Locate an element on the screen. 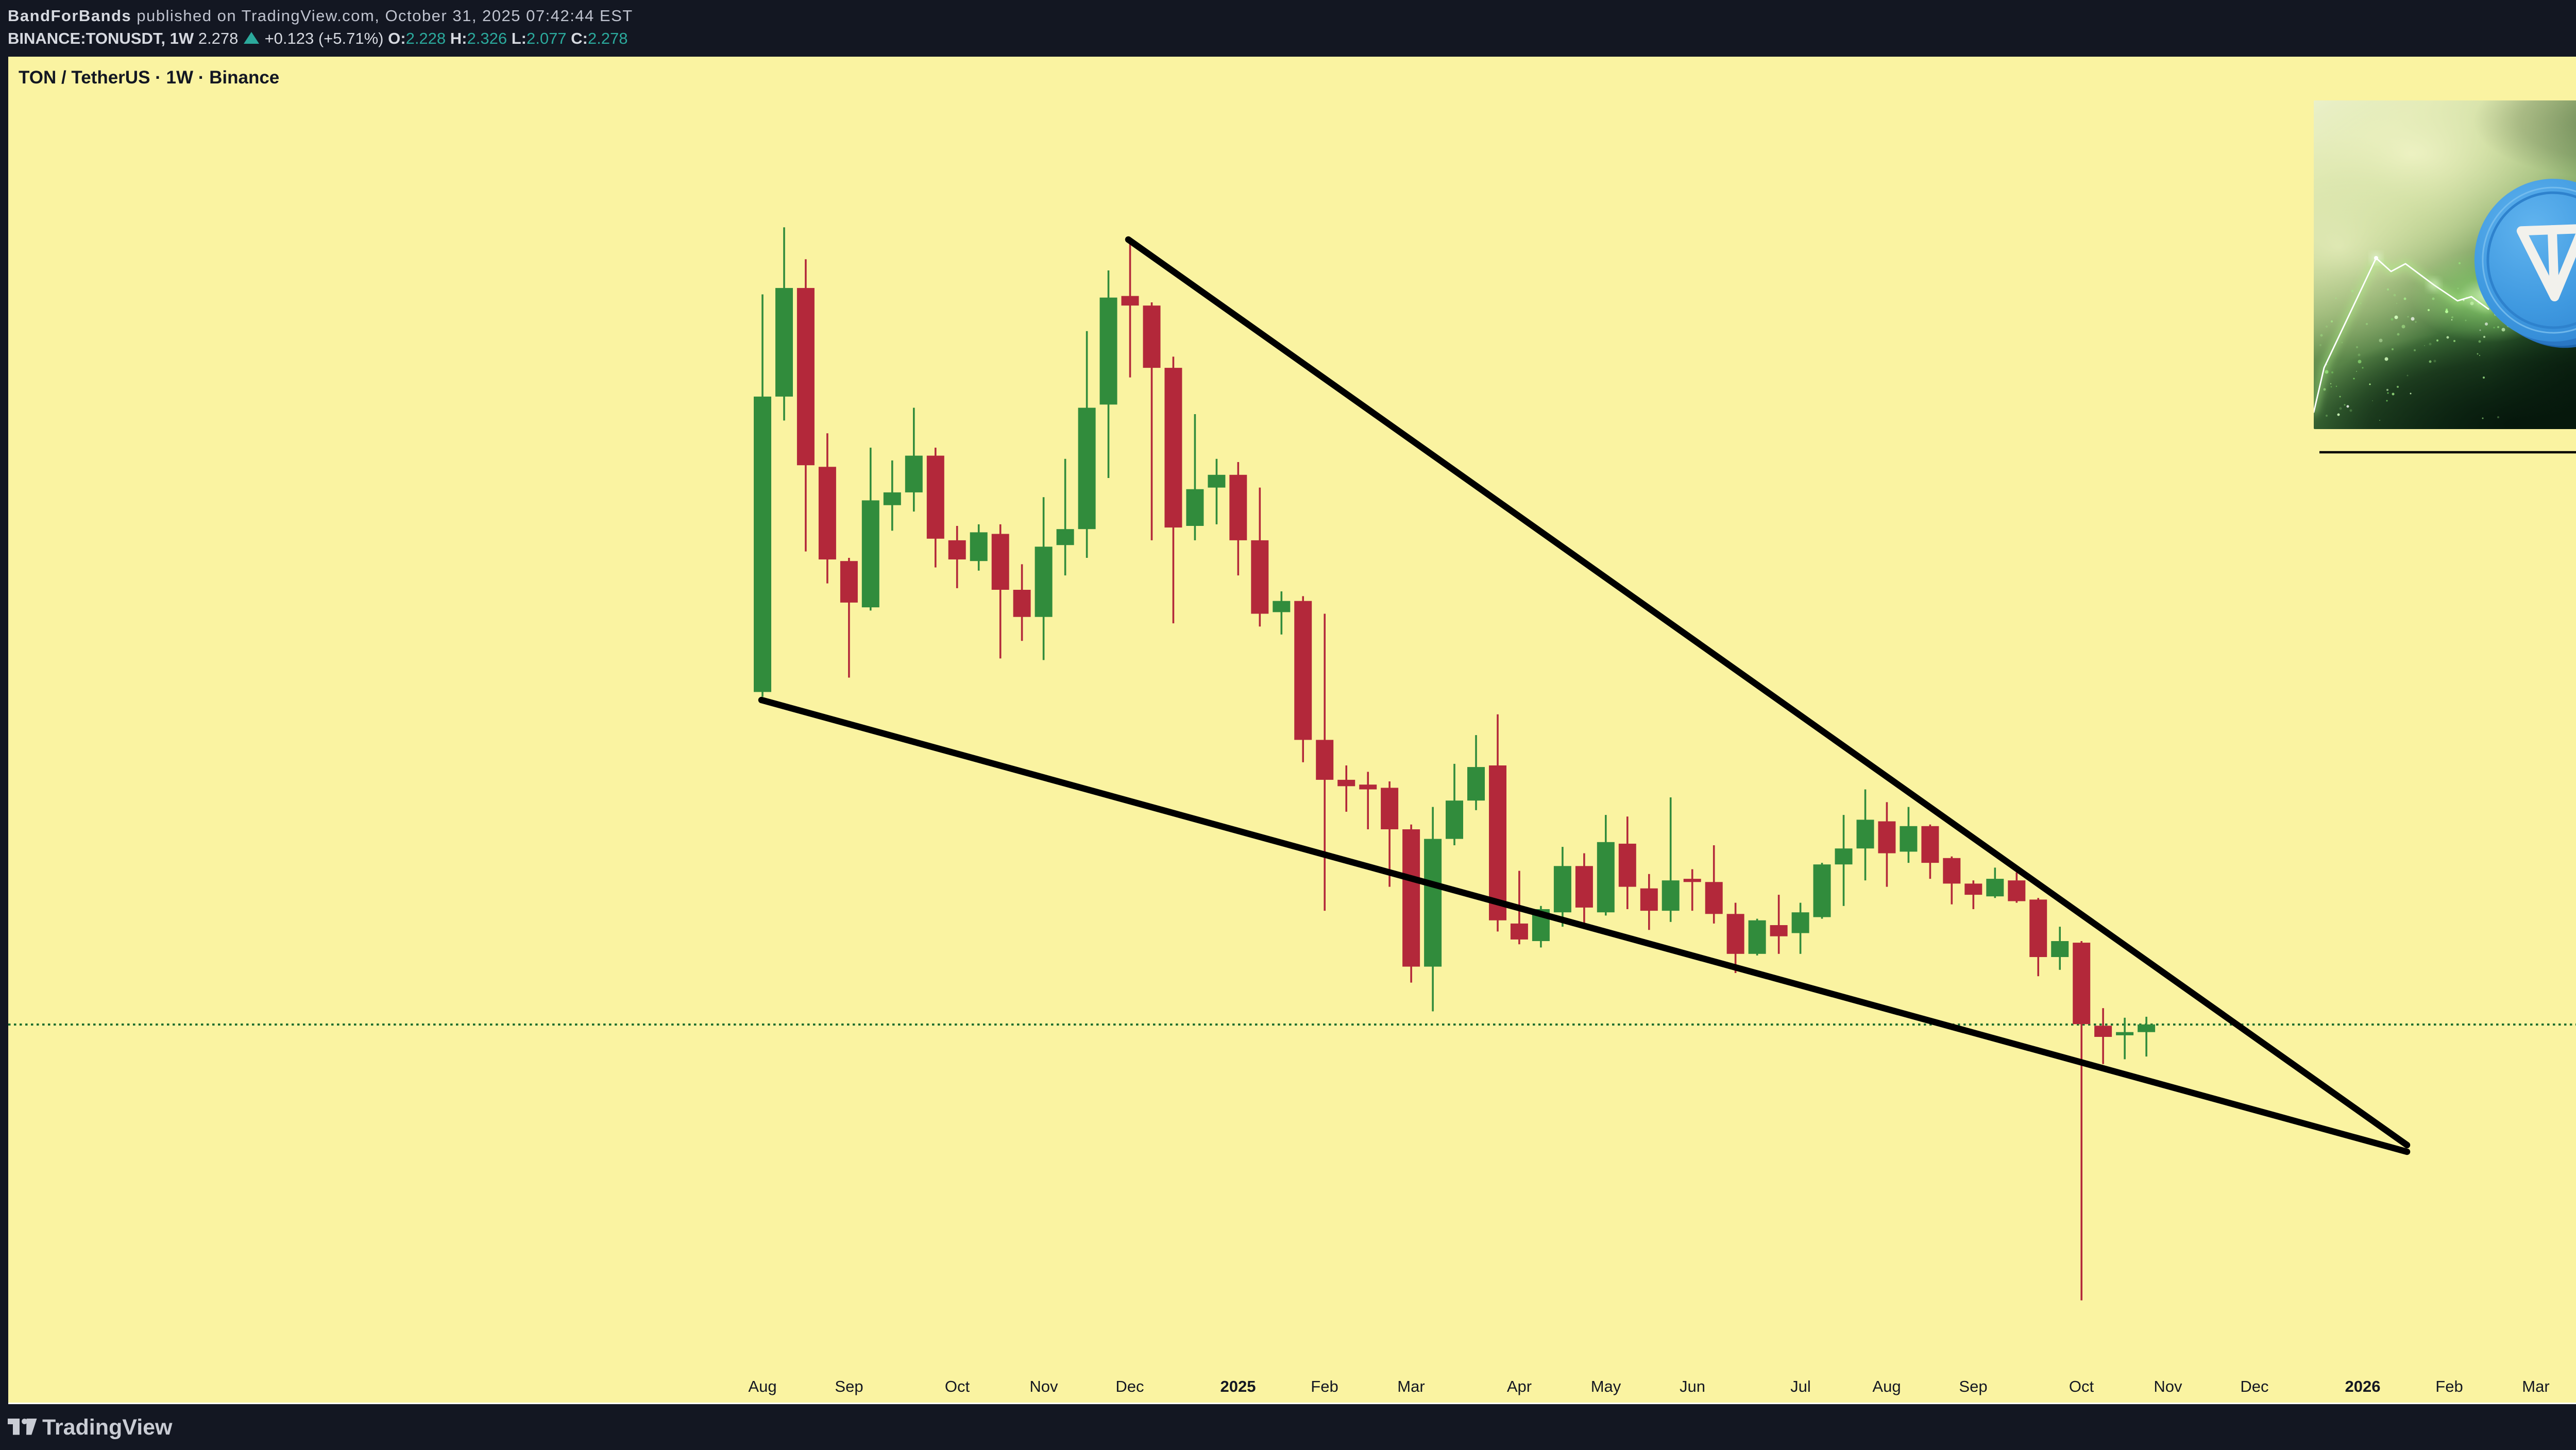 The height and width of the screenshot is (1450, 2576). svg-text: Apr is located at coordinates (1519, 1386).